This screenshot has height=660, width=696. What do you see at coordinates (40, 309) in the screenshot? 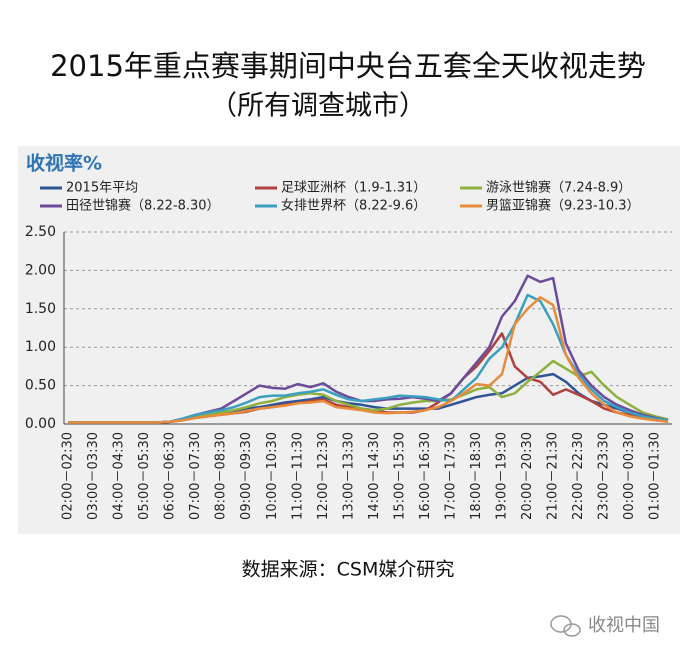
I see `y-tick-label: 1.50` at bounding box center [40, 309].